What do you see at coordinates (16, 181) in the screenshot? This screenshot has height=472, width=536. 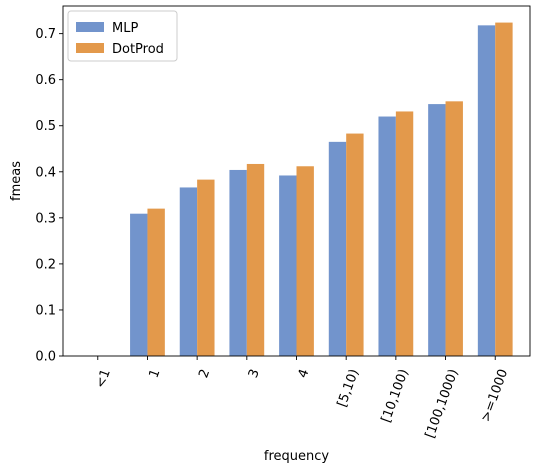 I see `y-axis-label: fmeas` at bounding box center [16, 181].